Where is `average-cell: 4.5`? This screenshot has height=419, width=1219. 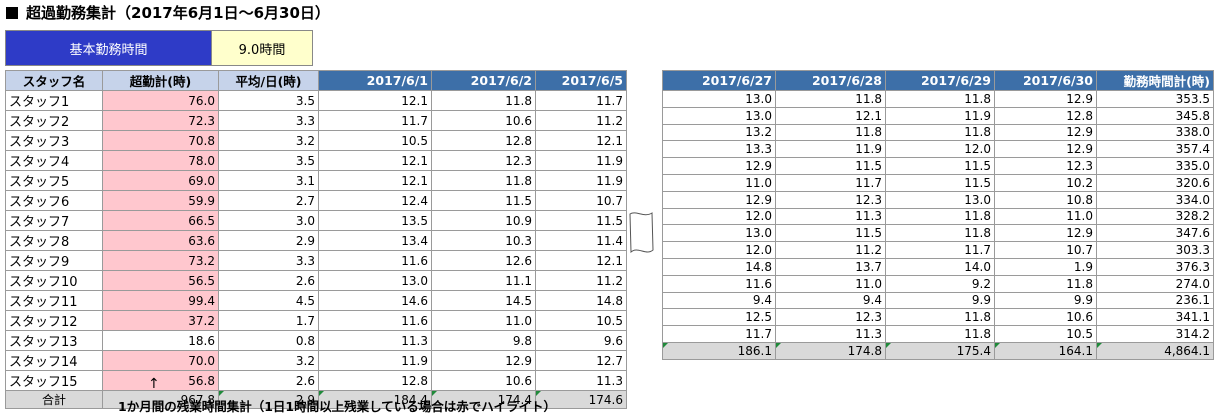 average-cell: 4.5 is located at coordinates (268, 300).